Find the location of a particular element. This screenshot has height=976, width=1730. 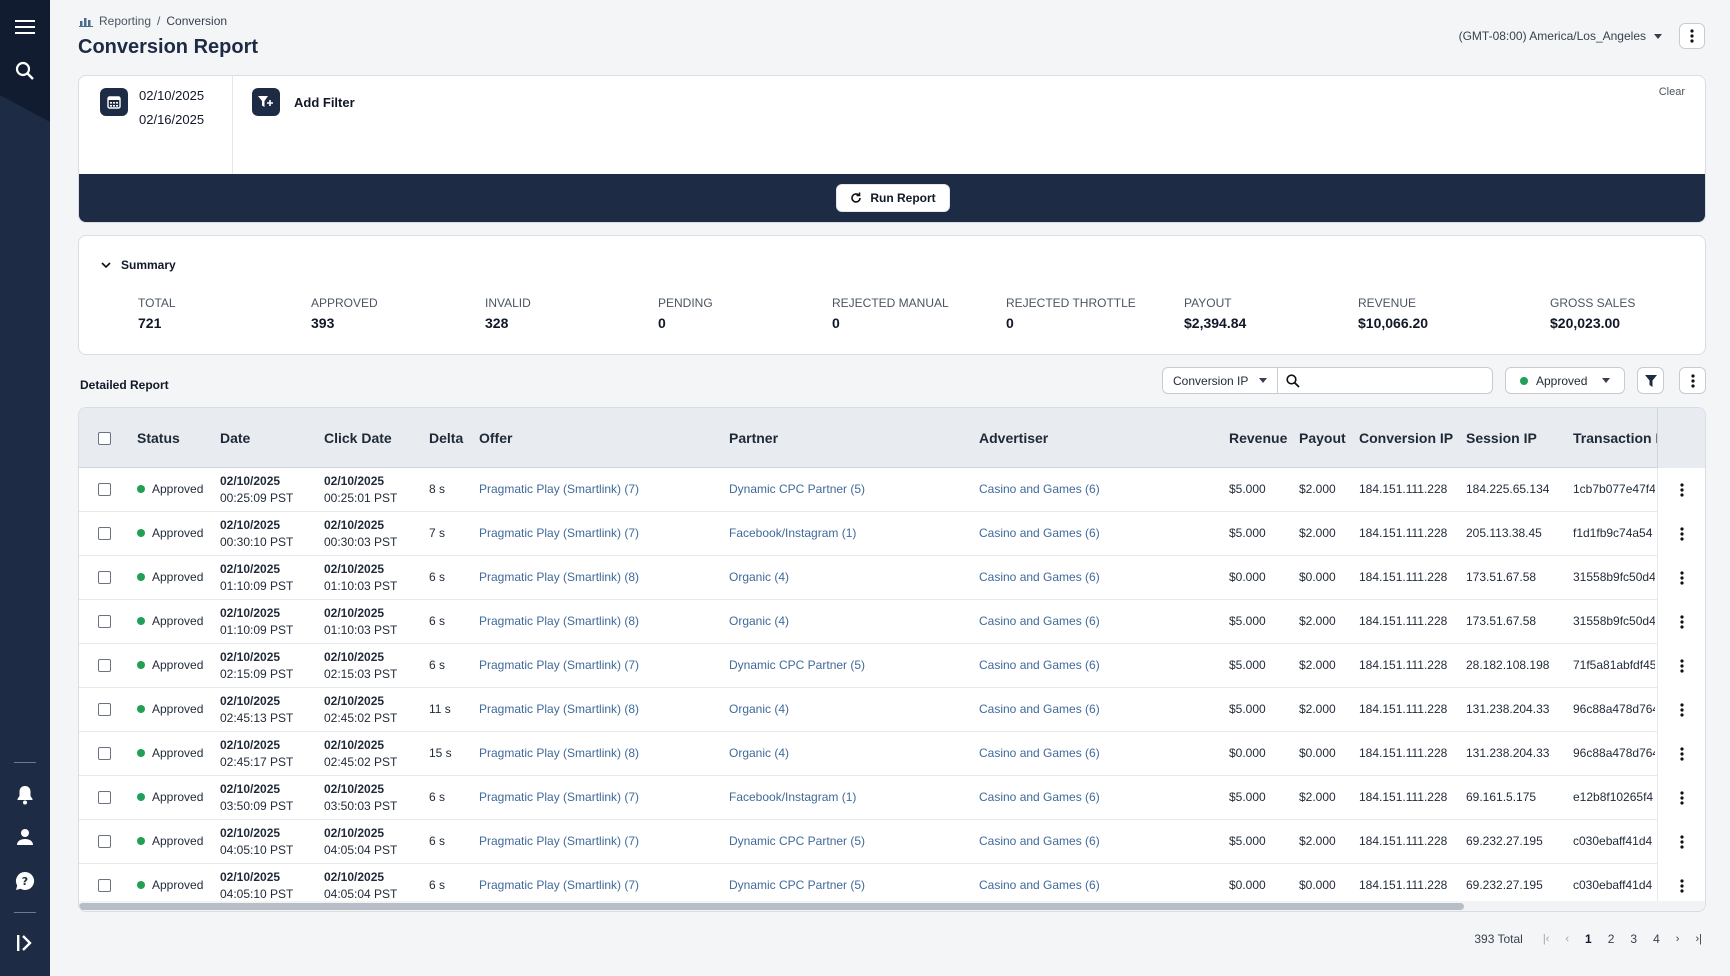

table-options-button is located at coordinates (1692, 380).